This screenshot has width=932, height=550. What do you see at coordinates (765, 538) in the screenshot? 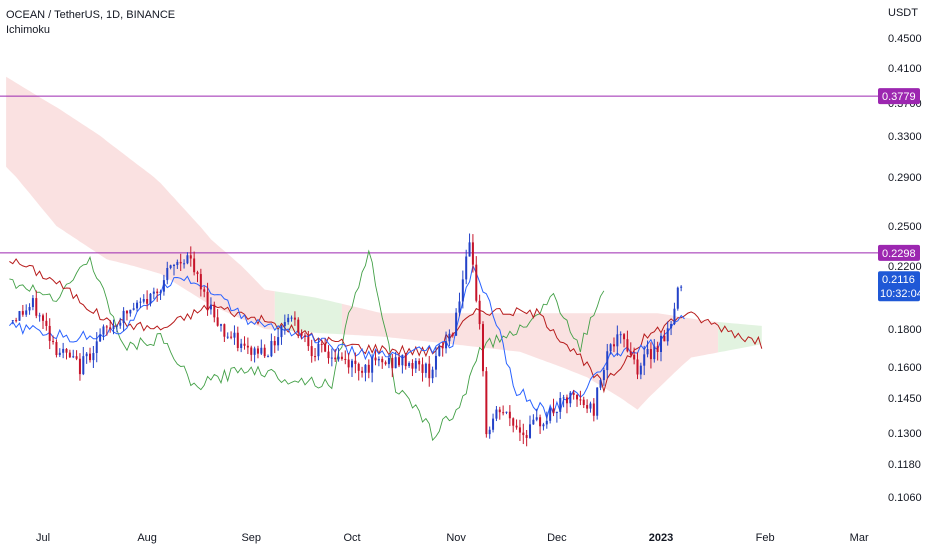
I see `x-tick-label: Feb` at bounding box center [765, 538].